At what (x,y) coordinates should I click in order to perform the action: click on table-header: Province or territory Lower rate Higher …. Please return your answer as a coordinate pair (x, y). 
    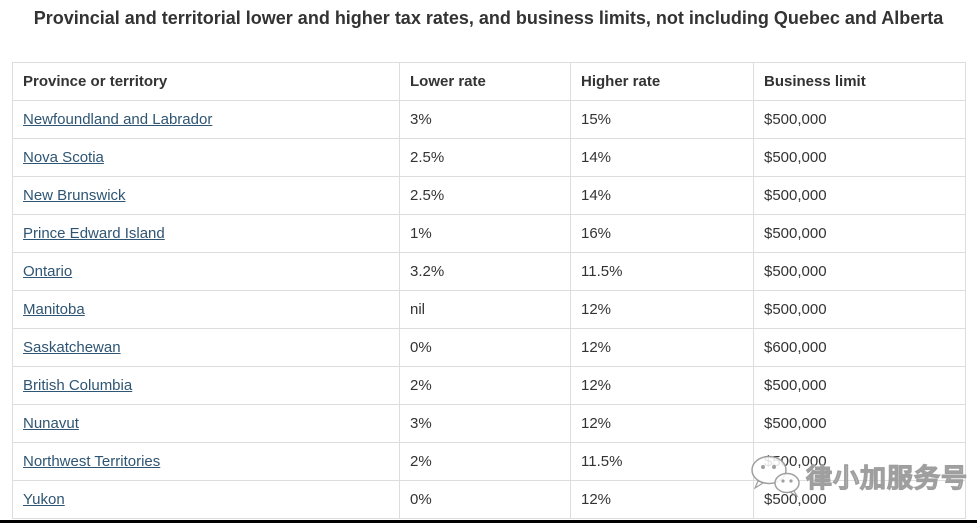
    Looking at the image, I should click on (489, 81).